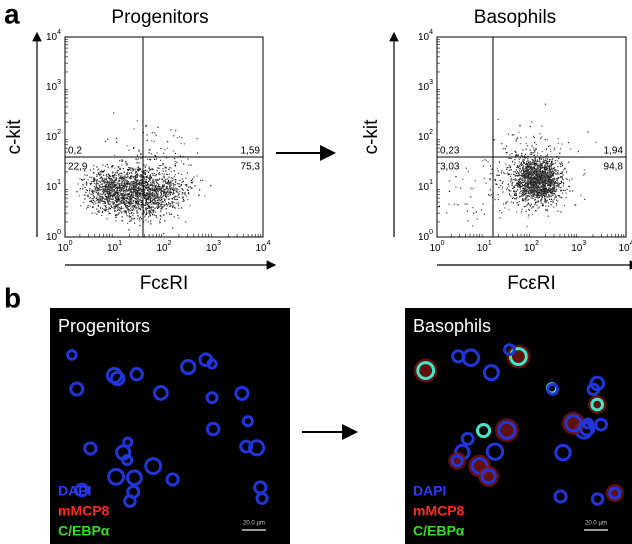  What do you see at coordinates (439, 511) in the screenshot?
I see `legend-entry: mMCP8` at bounding box center [439, 511].